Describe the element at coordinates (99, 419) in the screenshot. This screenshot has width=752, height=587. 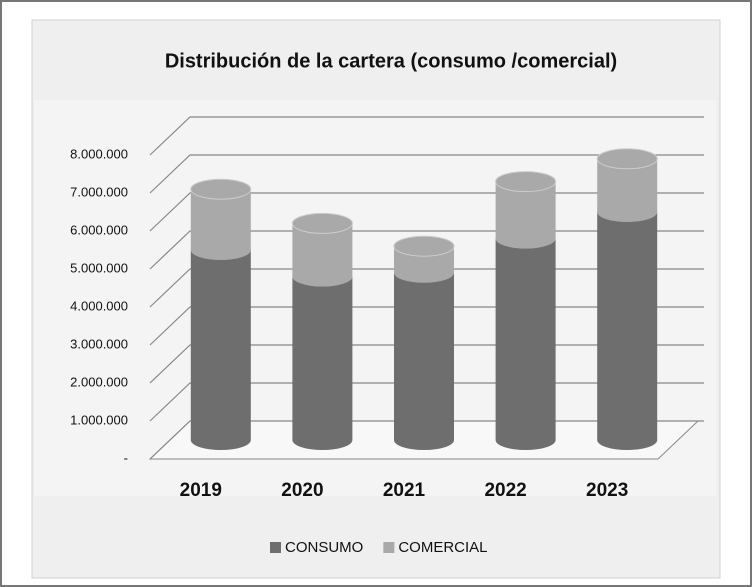
I see `y-tick-label: 1.000.000` at that location.